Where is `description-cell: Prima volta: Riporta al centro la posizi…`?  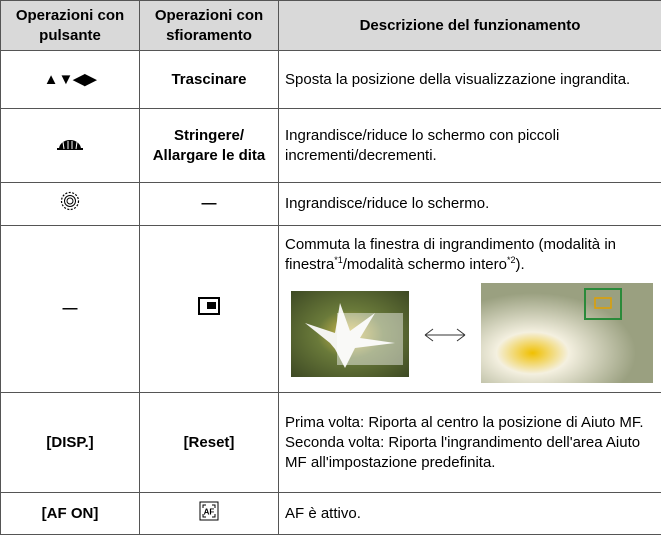 description-cell: Prima volta: Riporta al centro la posizi… is located at coordinates (470, 443).